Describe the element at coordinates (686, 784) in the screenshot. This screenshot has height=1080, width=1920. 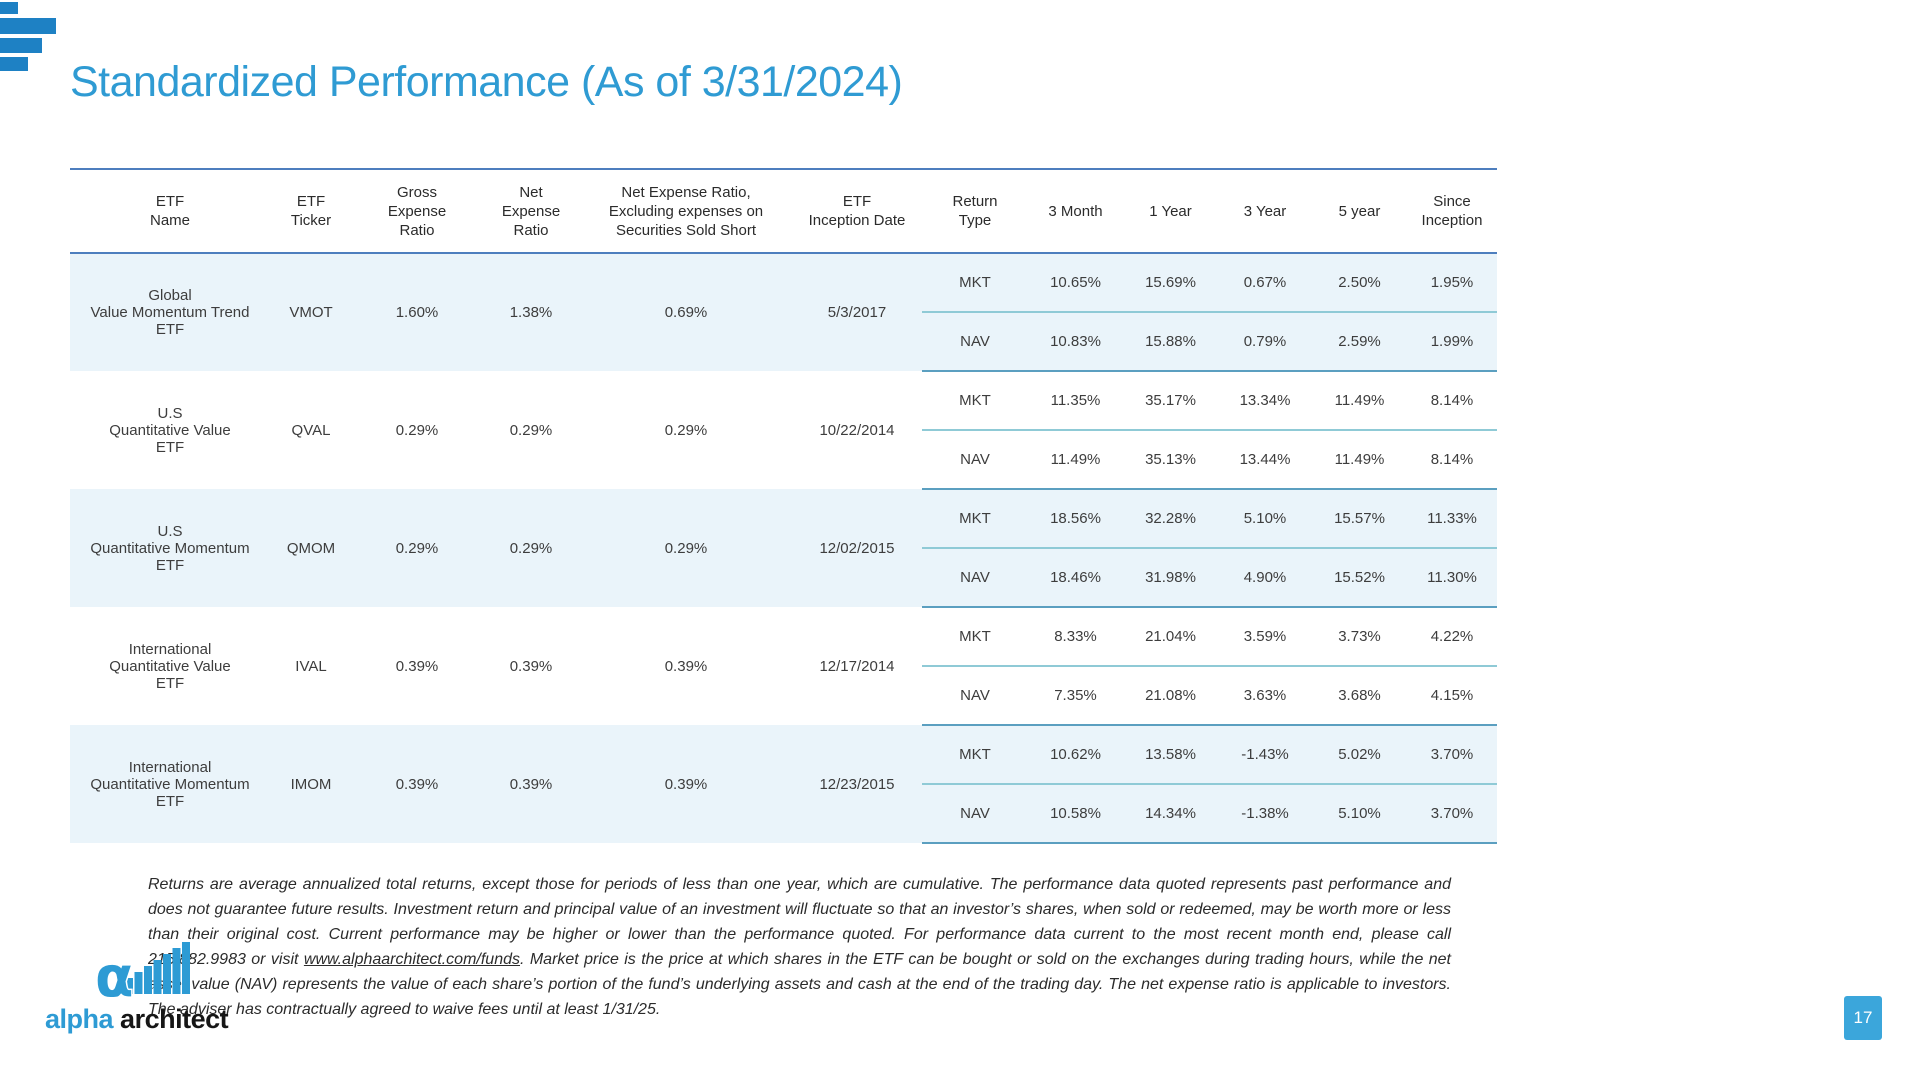
I see `cell-net-expense-excl: 0.39%` at that location.